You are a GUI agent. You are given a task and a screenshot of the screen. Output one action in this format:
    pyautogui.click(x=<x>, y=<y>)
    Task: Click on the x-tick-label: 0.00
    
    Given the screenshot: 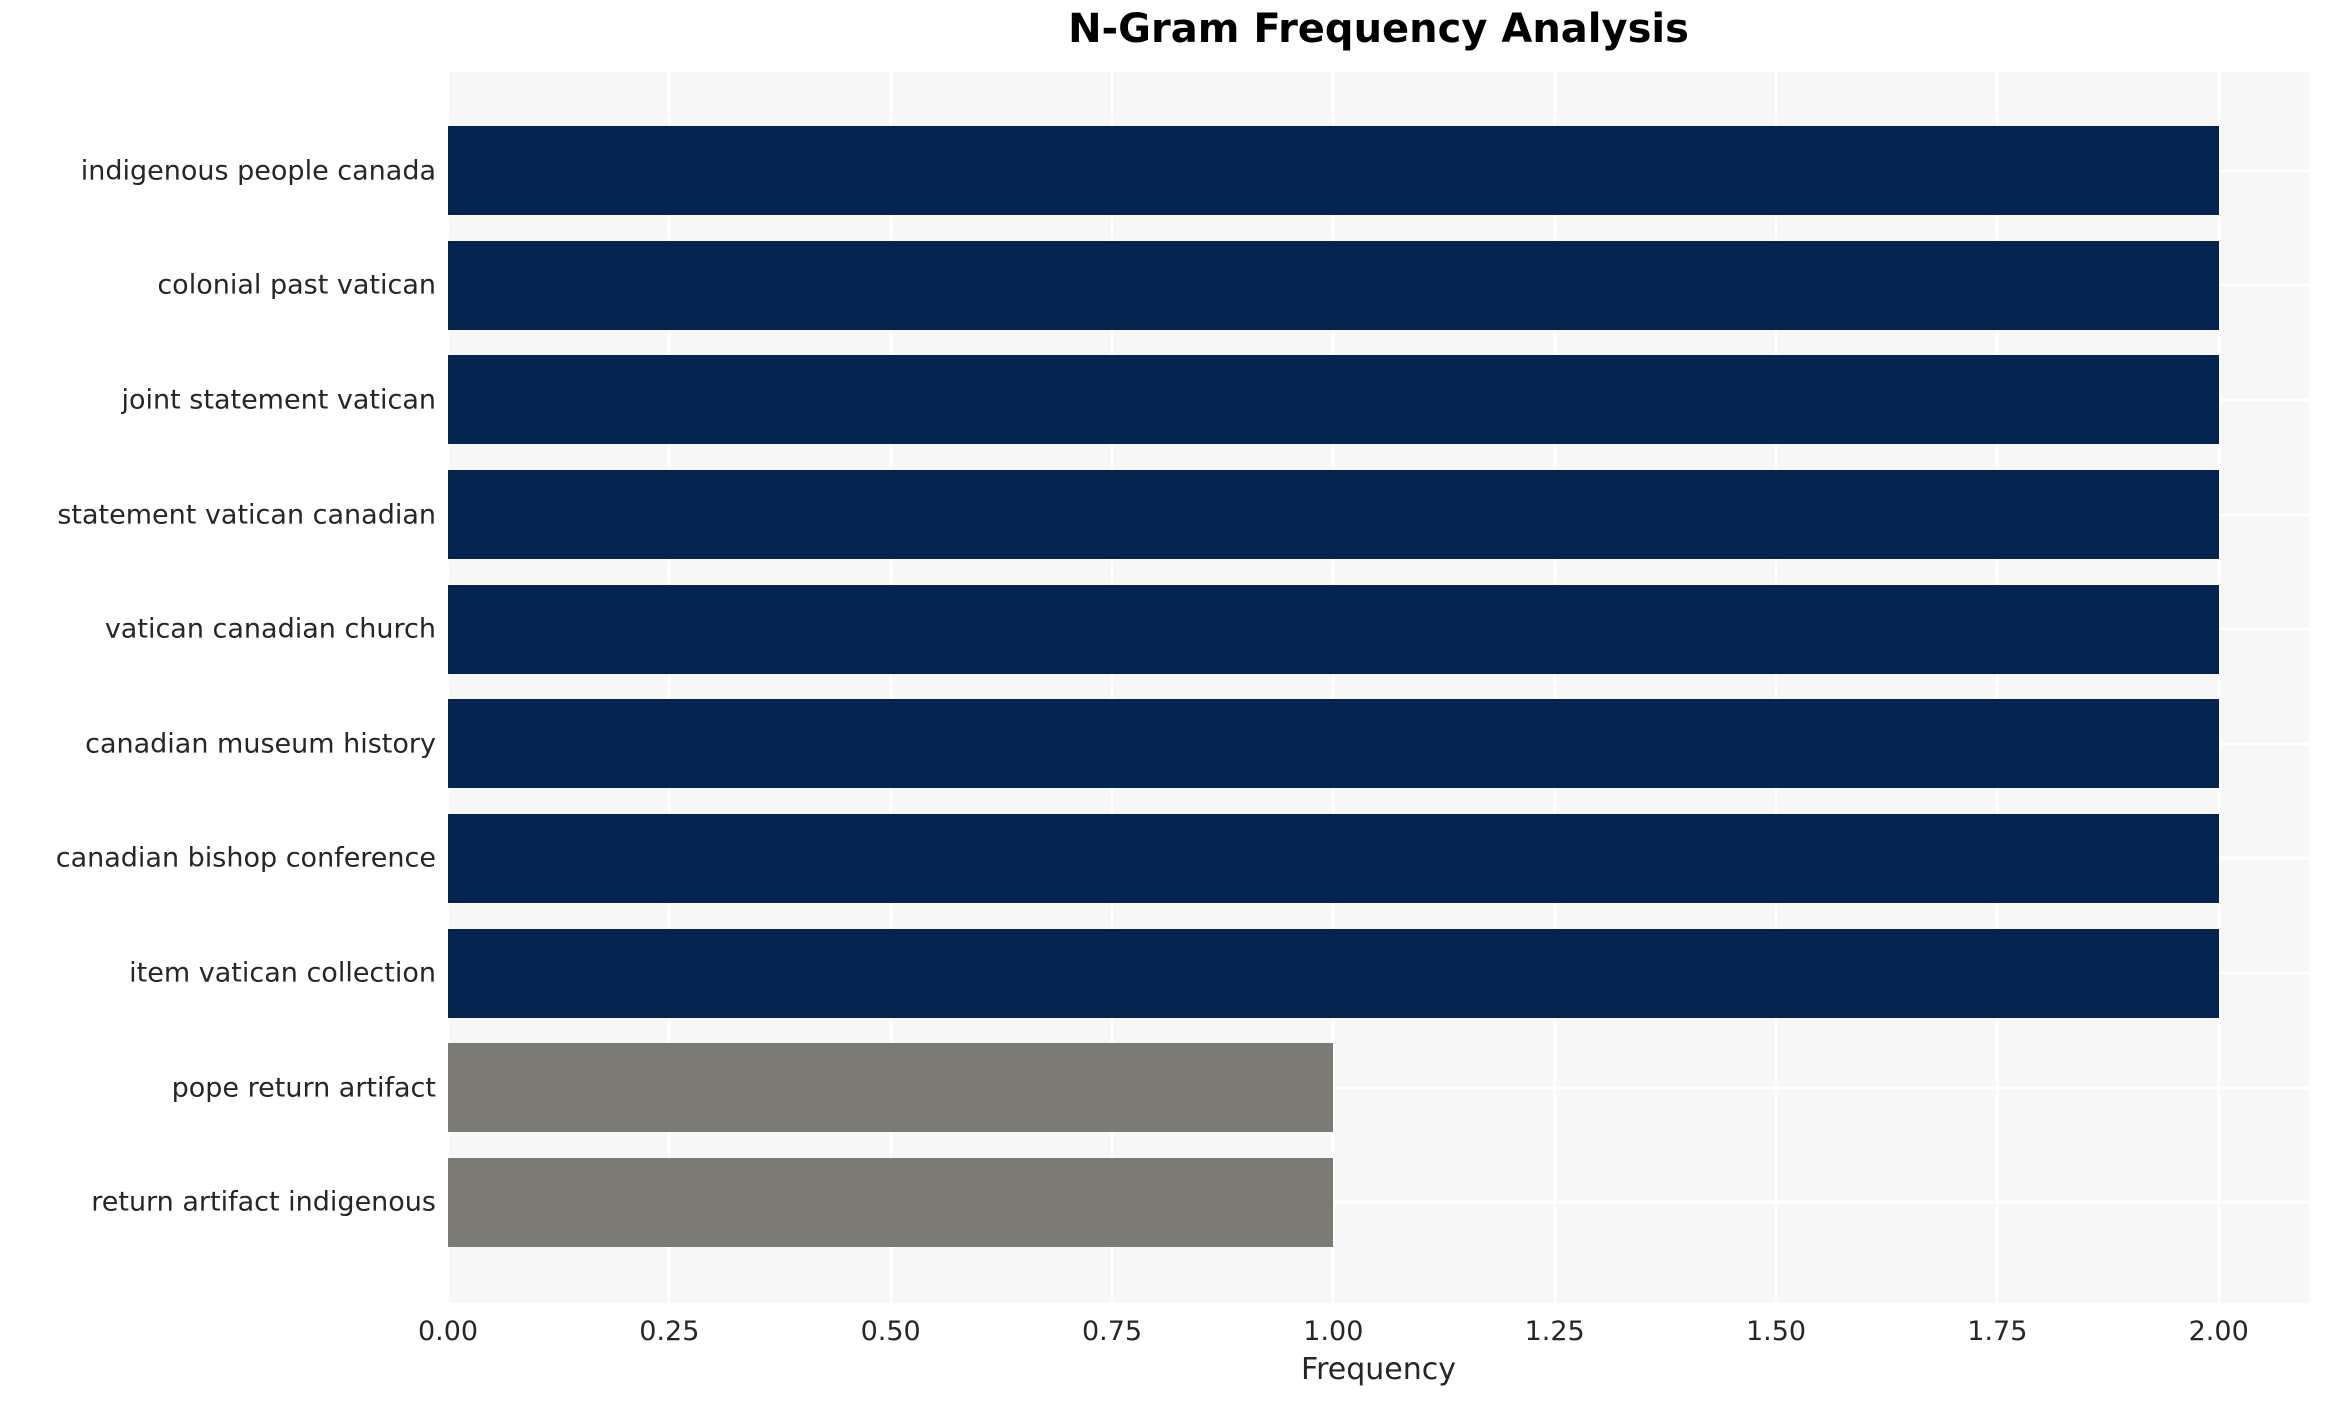 What is the action you would take?
    pyautogui.click(x=448, y=1331)
    